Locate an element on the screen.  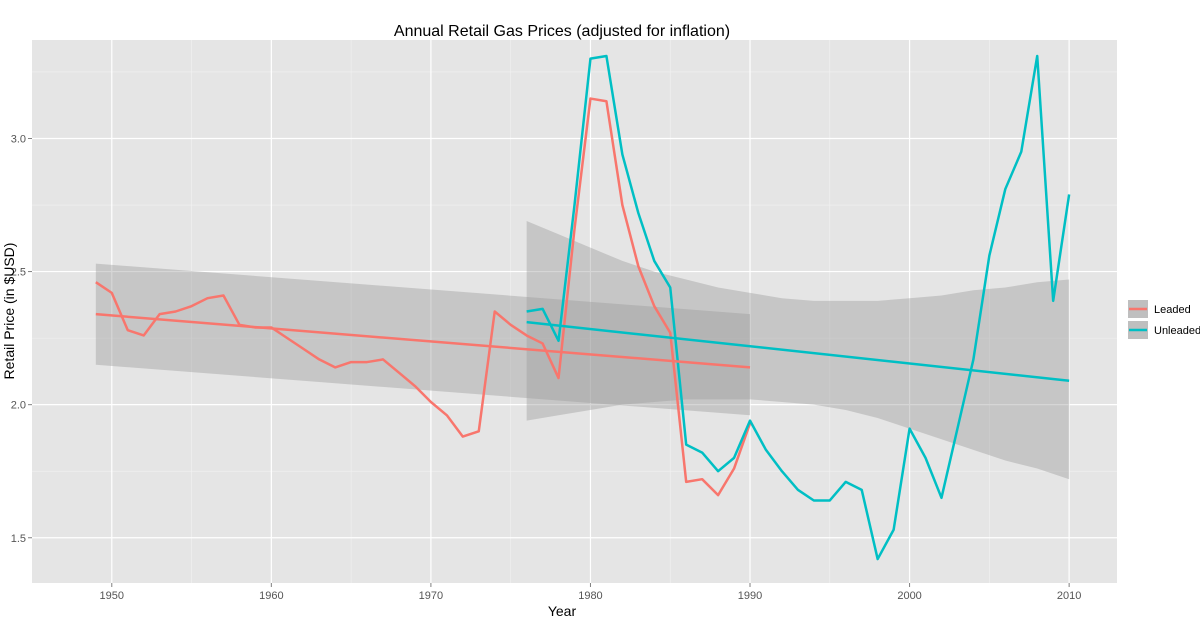
y-axis-ticks: 1.5 2.0 2.5 3.0 is located at coordinates (21, 339).